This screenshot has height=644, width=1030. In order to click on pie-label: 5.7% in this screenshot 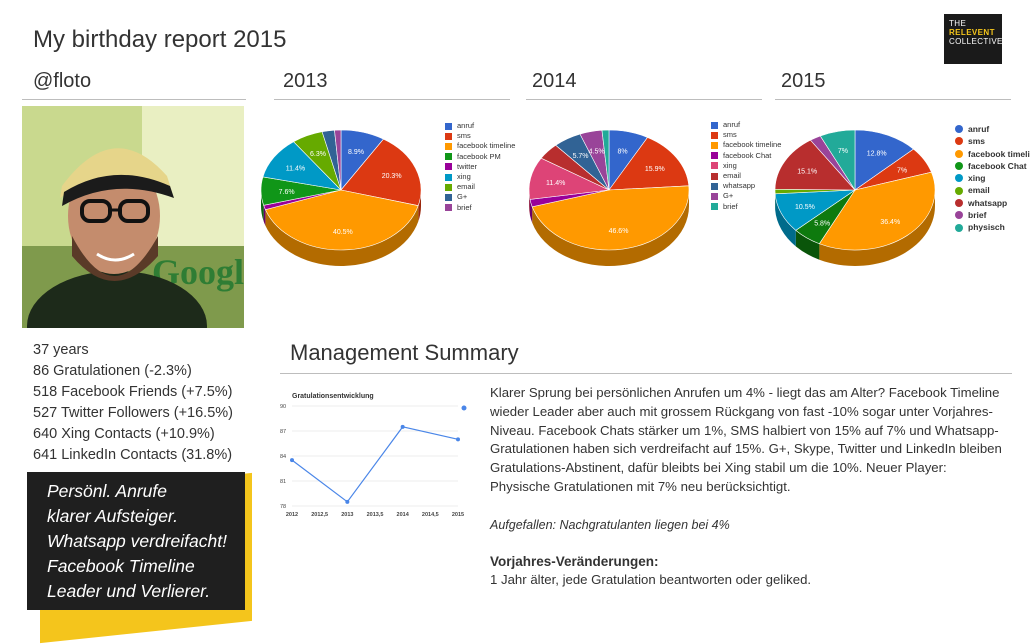, I will do `click(581, 156)`.